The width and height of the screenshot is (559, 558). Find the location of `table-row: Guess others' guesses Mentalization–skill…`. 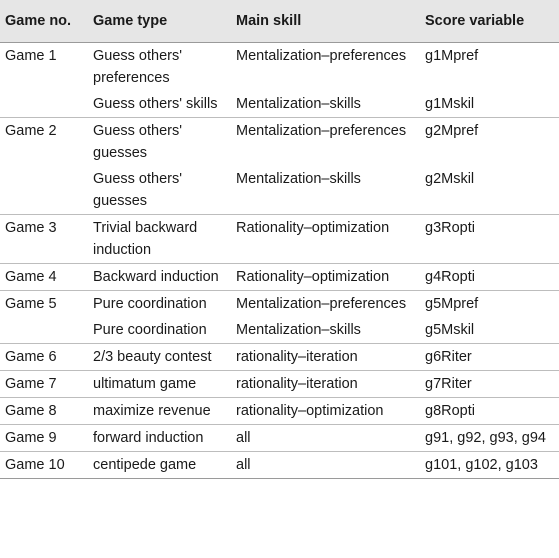

table-row: Guess others' guesses Mentalization–skill… is located at coordinates (279, 190).